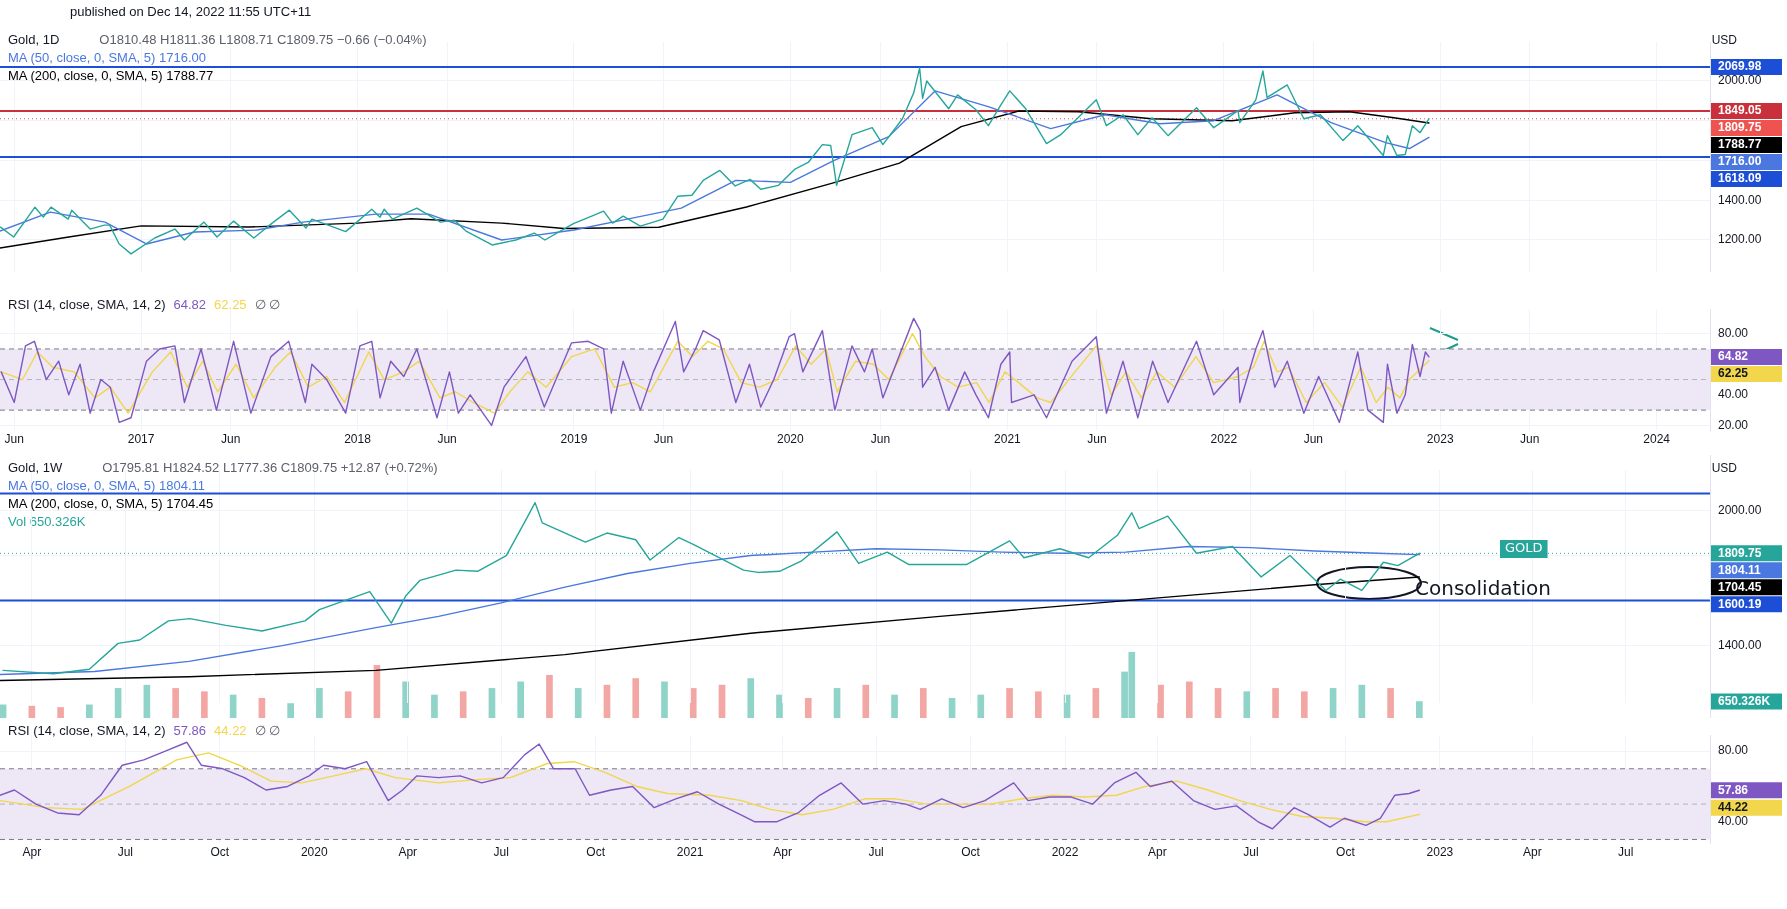 Image resolution: width=1787 pixels, height=909 pixels. What do you see at coordinates (107, 58) in the screenshot?
I see `text: MA (50, close, 0, SMA, 5) 1716.00` at bounding box center [107, 58].